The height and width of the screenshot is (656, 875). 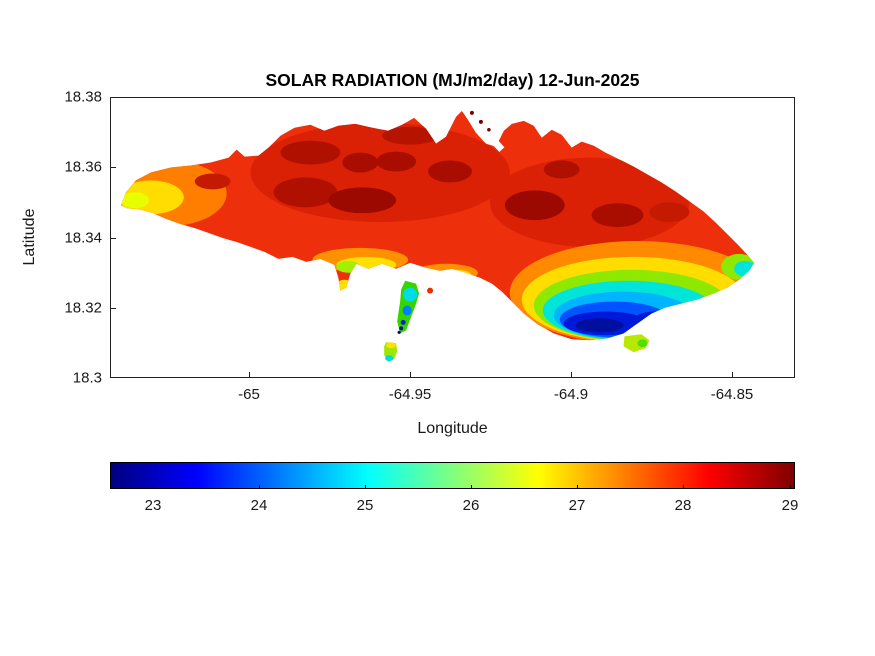 I want to click on colorbar-tick-label: 29, so click(x=790, y=505).